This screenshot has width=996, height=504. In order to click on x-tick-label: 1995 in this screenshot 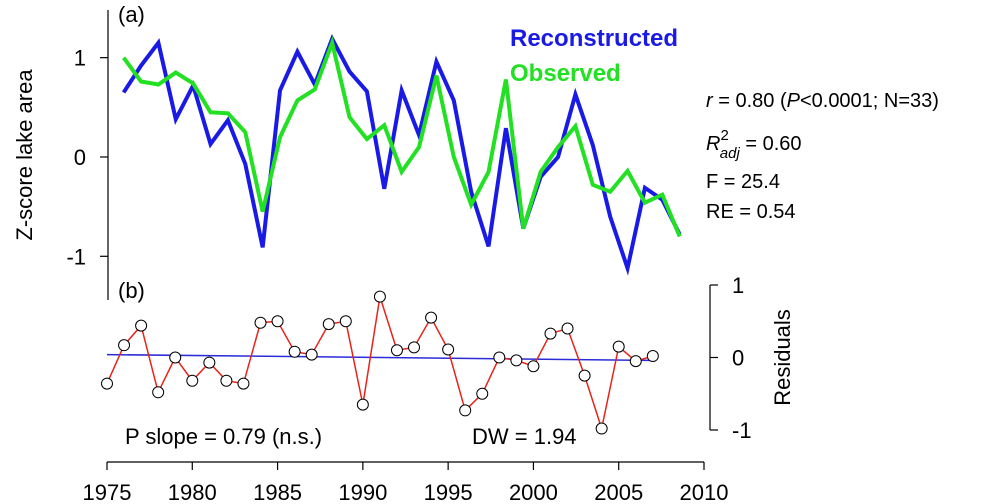, I will do `click(448, 492)`.